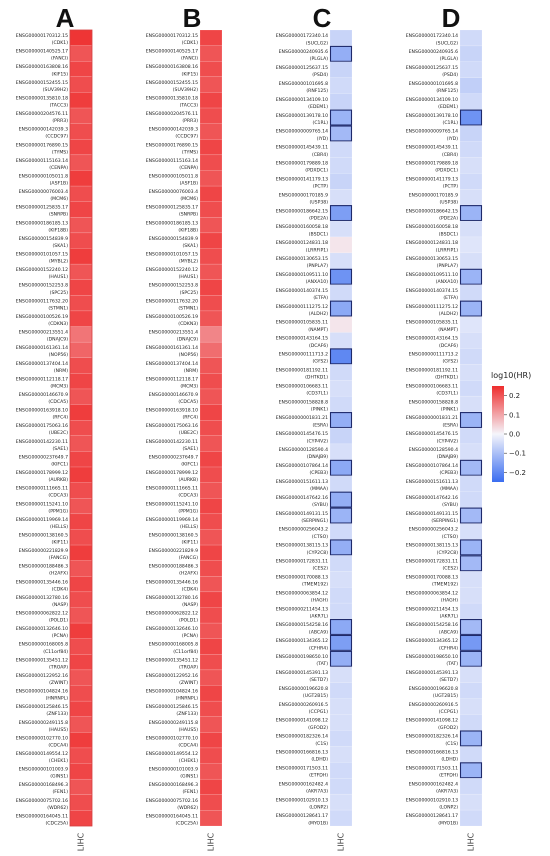 The width and height of the screenshot is (550, 856). Describe the element at coordinates (432, 768) in the screenshot. I see `gene-id-label: ENSG00000171503.11` at that location.